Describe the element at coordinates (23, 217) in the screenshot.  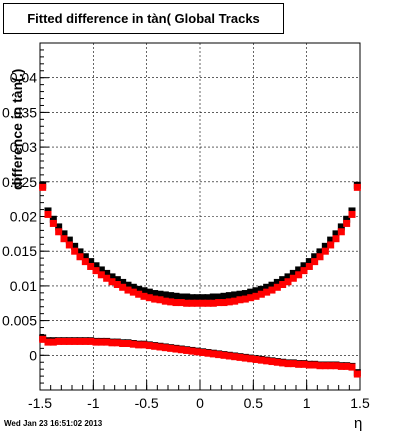
I see `y-tick-label: 0.02` at that location.